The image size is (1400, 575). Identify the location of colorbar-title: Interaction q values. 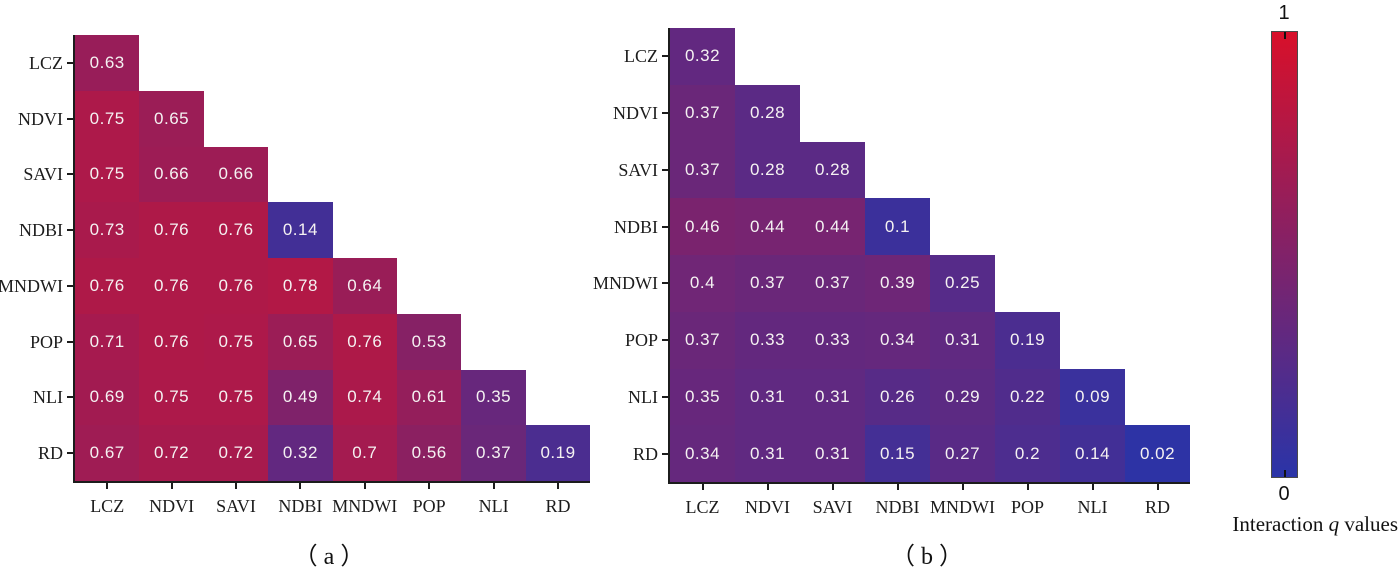
(1278, 524).